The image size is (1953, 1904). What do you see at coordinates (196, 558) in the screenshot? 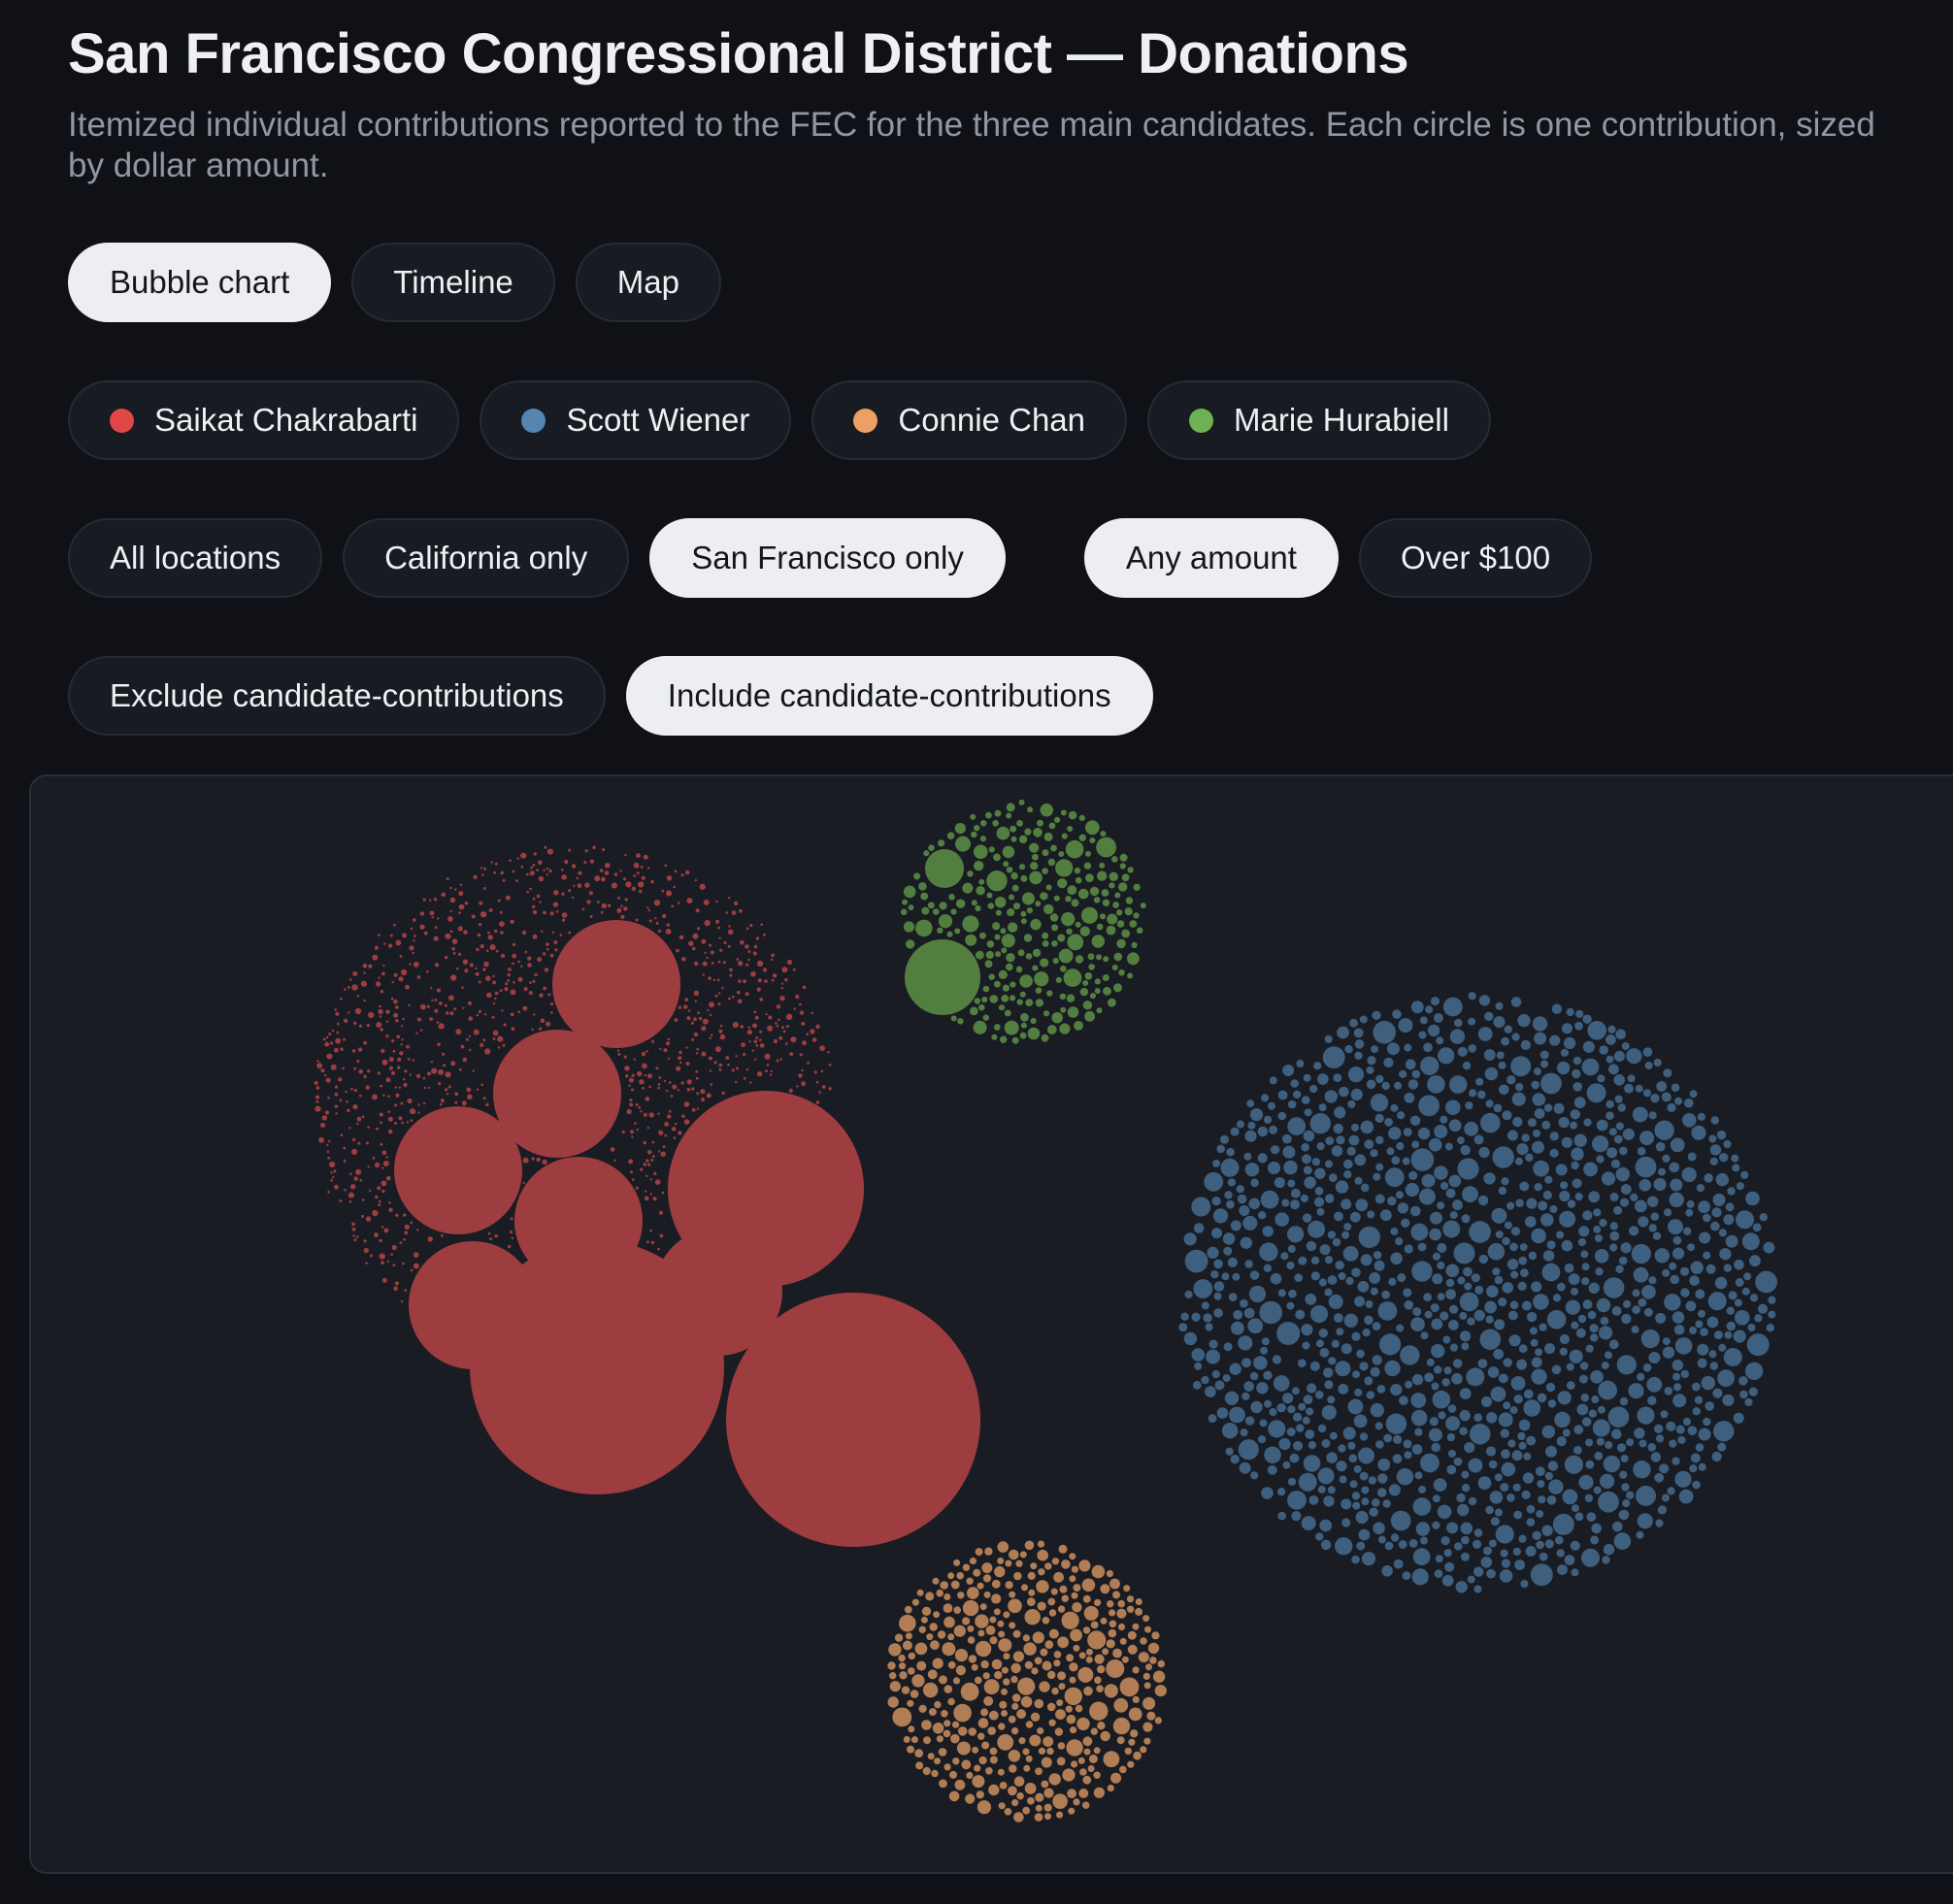
I see `filter-all-locations: All locations` at bounding box center [196, 558].